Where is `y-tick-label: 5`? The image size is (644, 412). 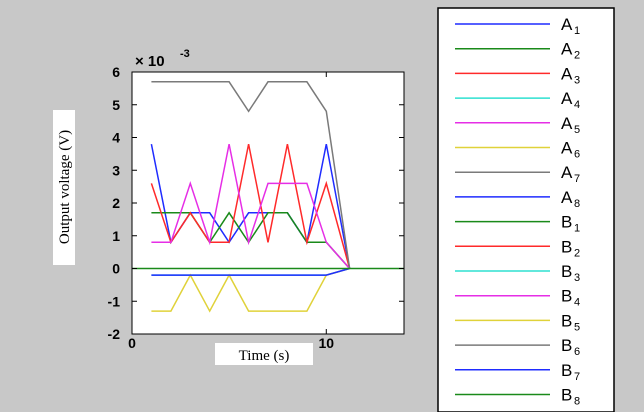
y-tick-label: 5 is located at coordinates (116, 105).